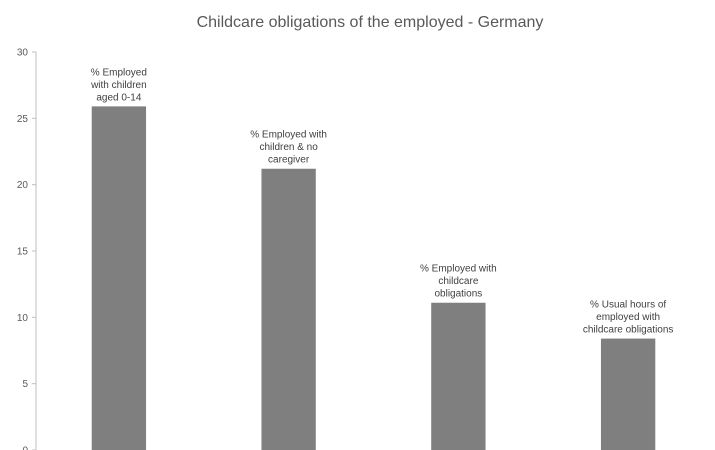  Describe the element at coordinates (289, 160) in the screenshot. I see `bar-data-label-line: caregiver` at that location.